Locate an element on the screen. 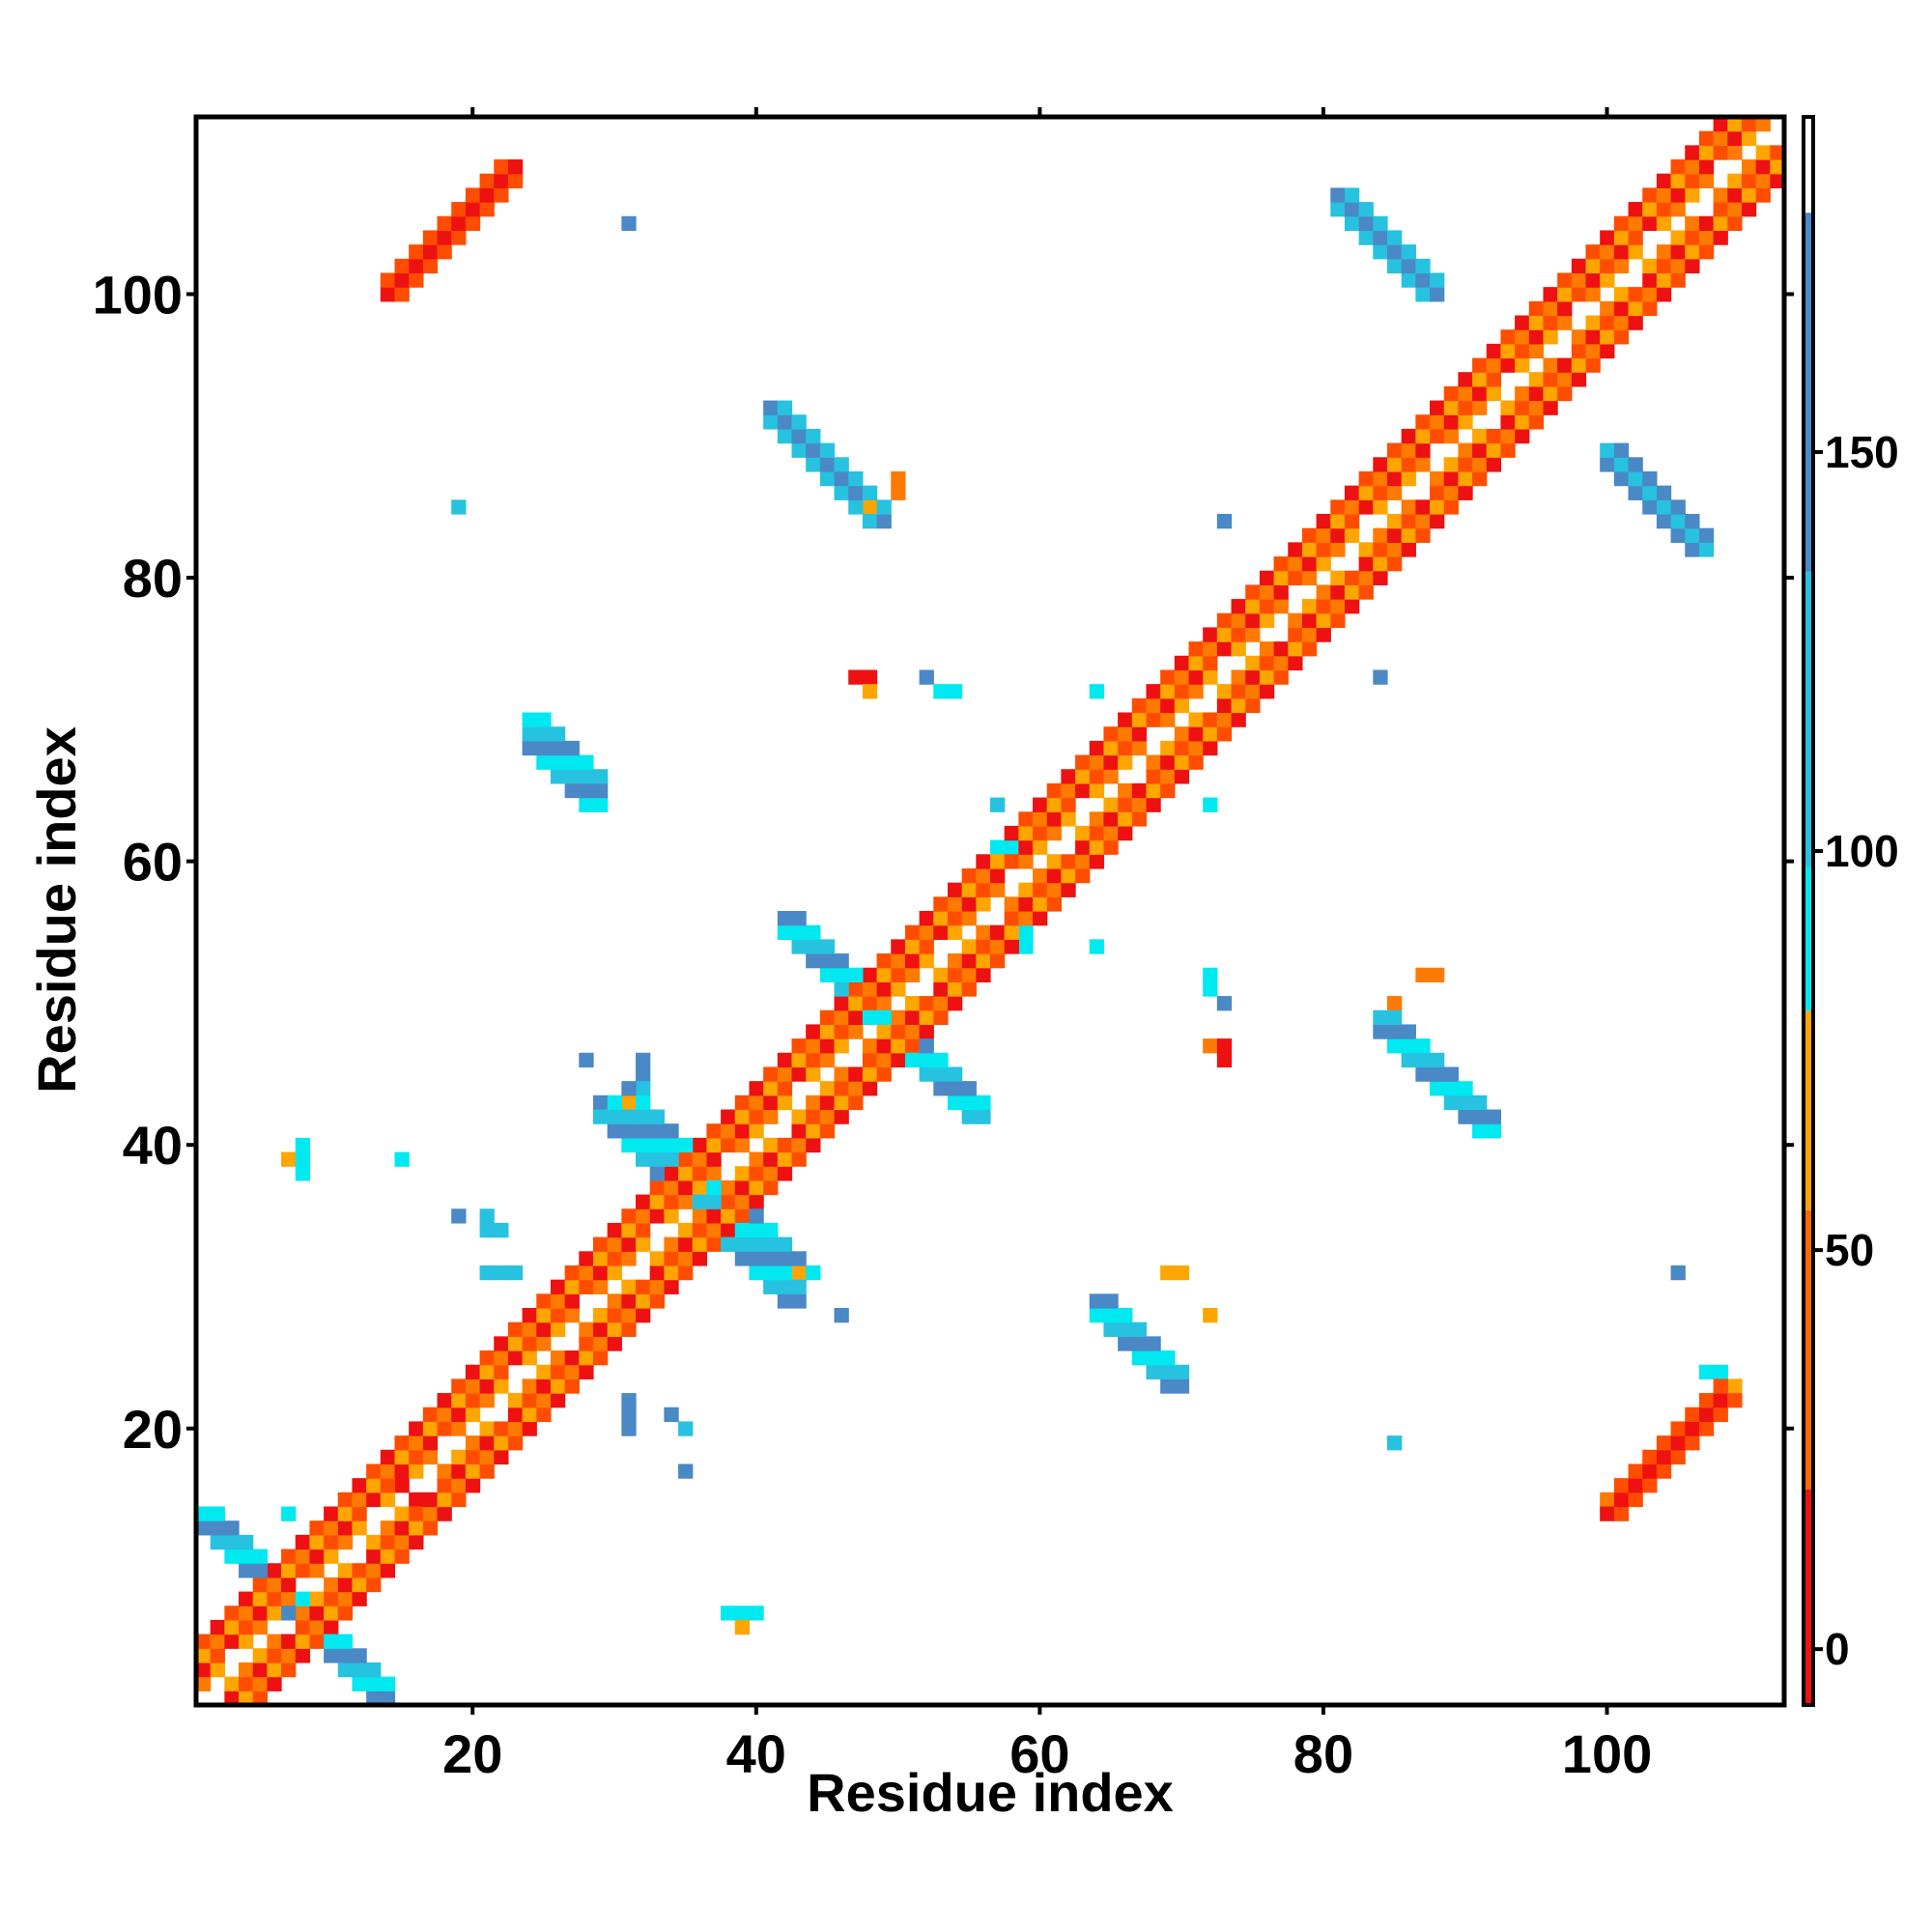  y-axis-title: Residue index is located at coordinates (56, 910).